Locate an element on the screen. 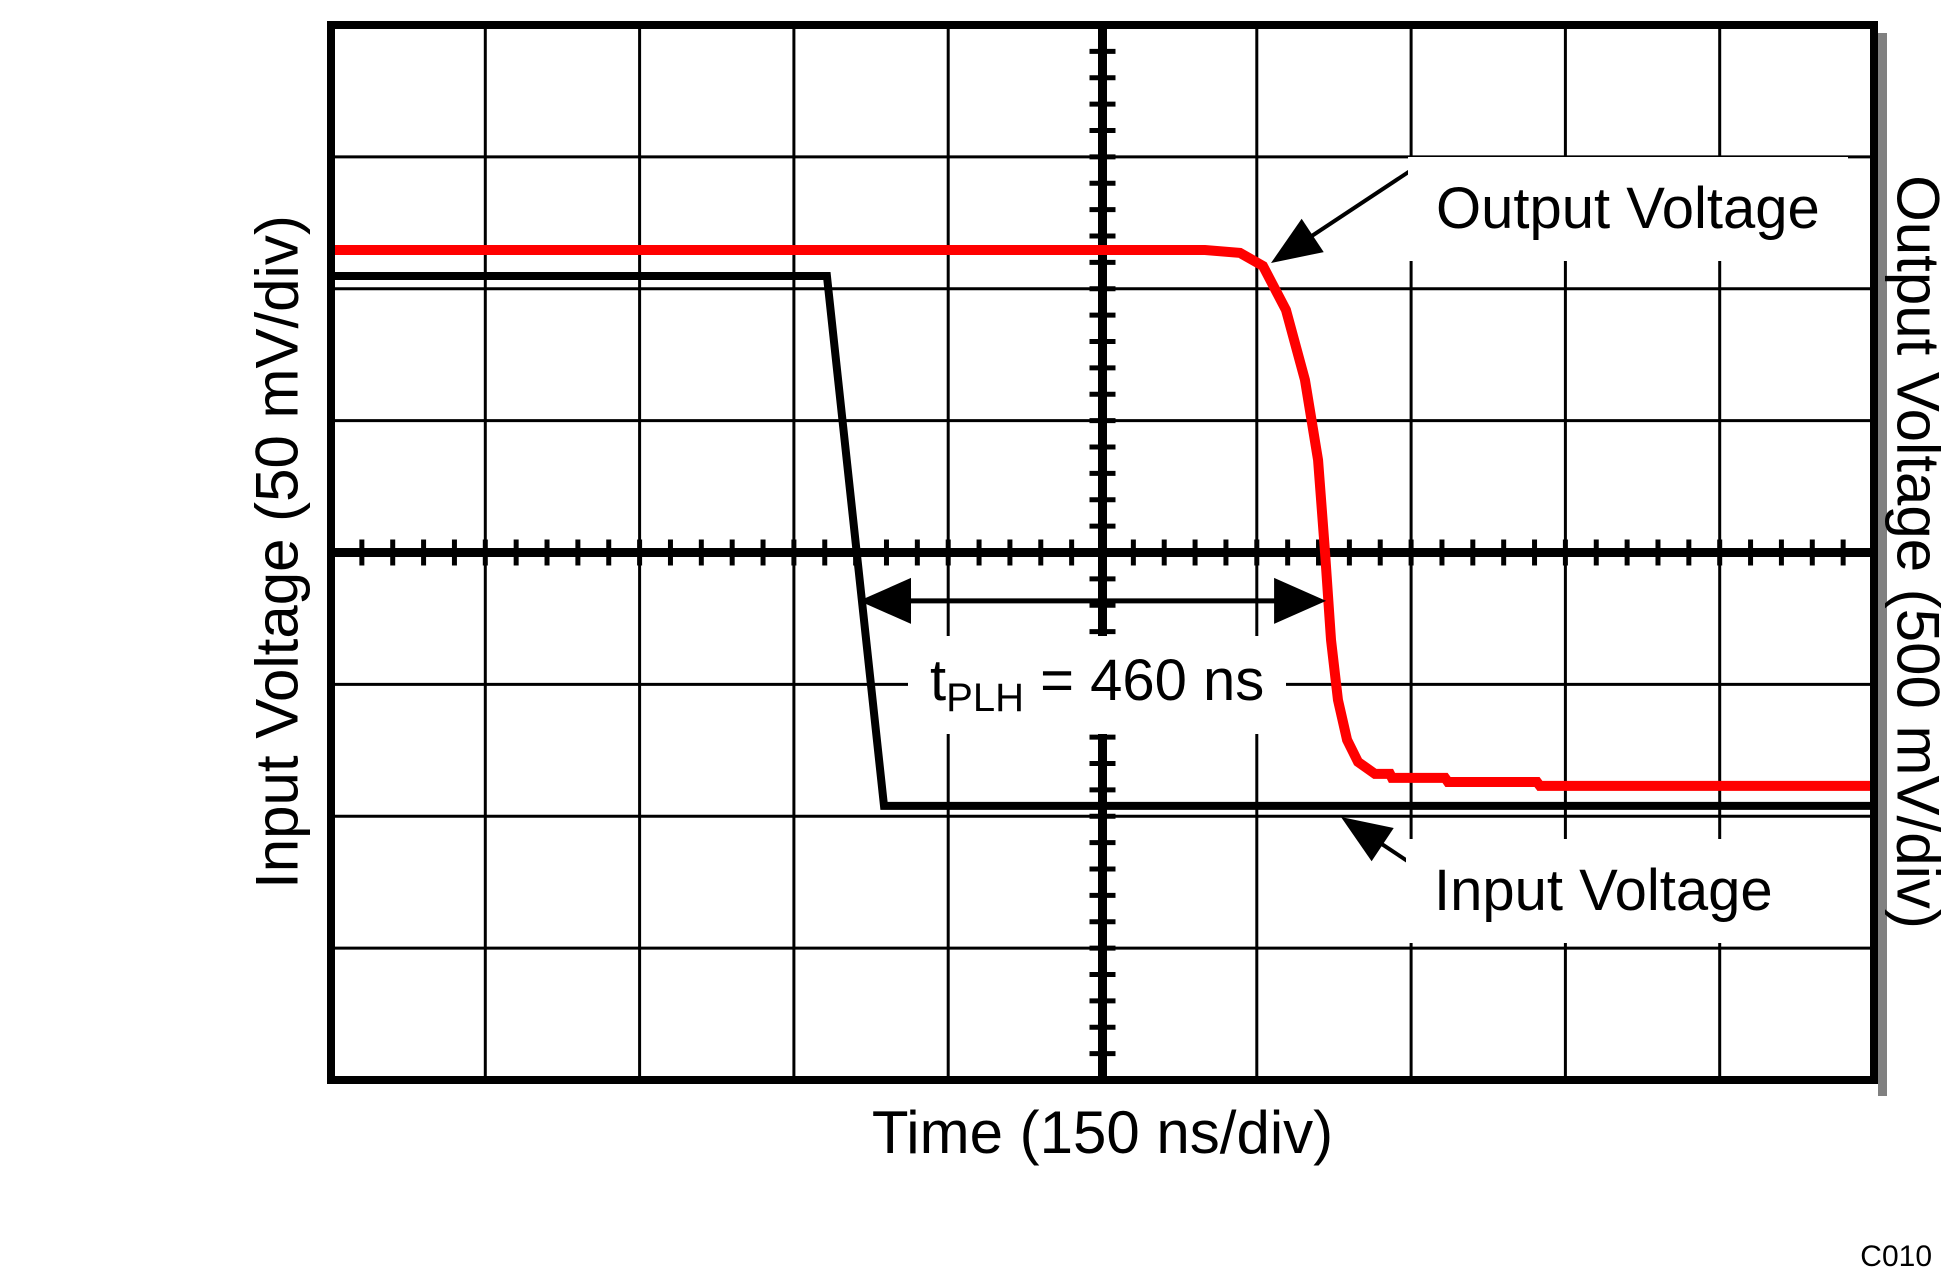 The image size is (1950, 1278). tplh-subscript: PLH is located at coordinates (985, 698).